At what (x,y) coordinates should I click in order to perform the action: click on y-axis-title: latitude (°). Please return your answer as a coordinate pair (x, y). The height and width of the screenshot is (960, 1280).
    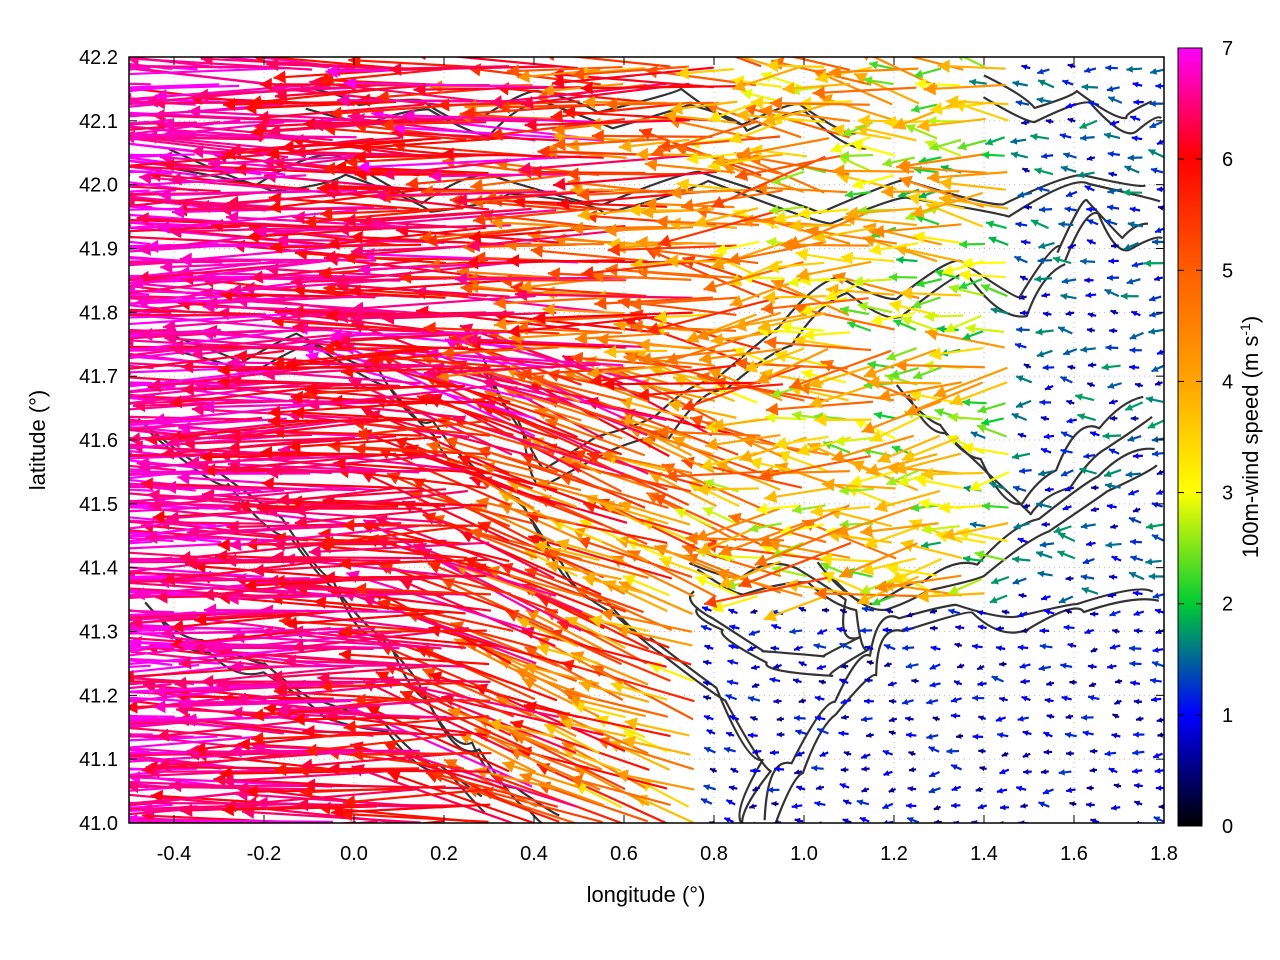
    Looking at the image, I should click on (37, 440).